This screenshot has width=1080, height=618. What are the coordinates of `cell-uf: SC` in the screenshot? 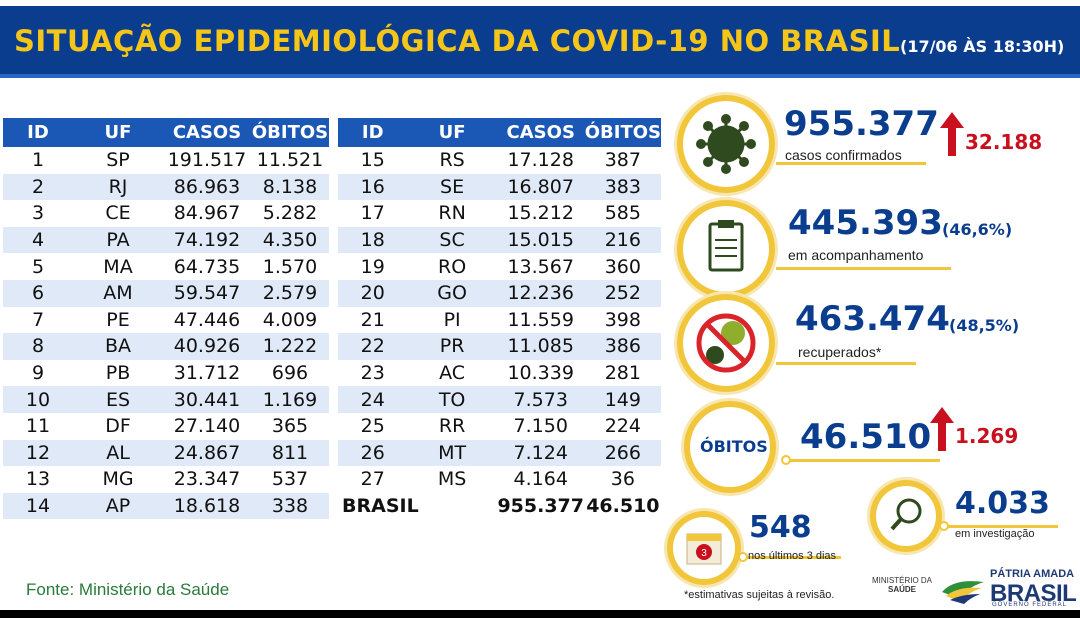 It's located at (452, 240).